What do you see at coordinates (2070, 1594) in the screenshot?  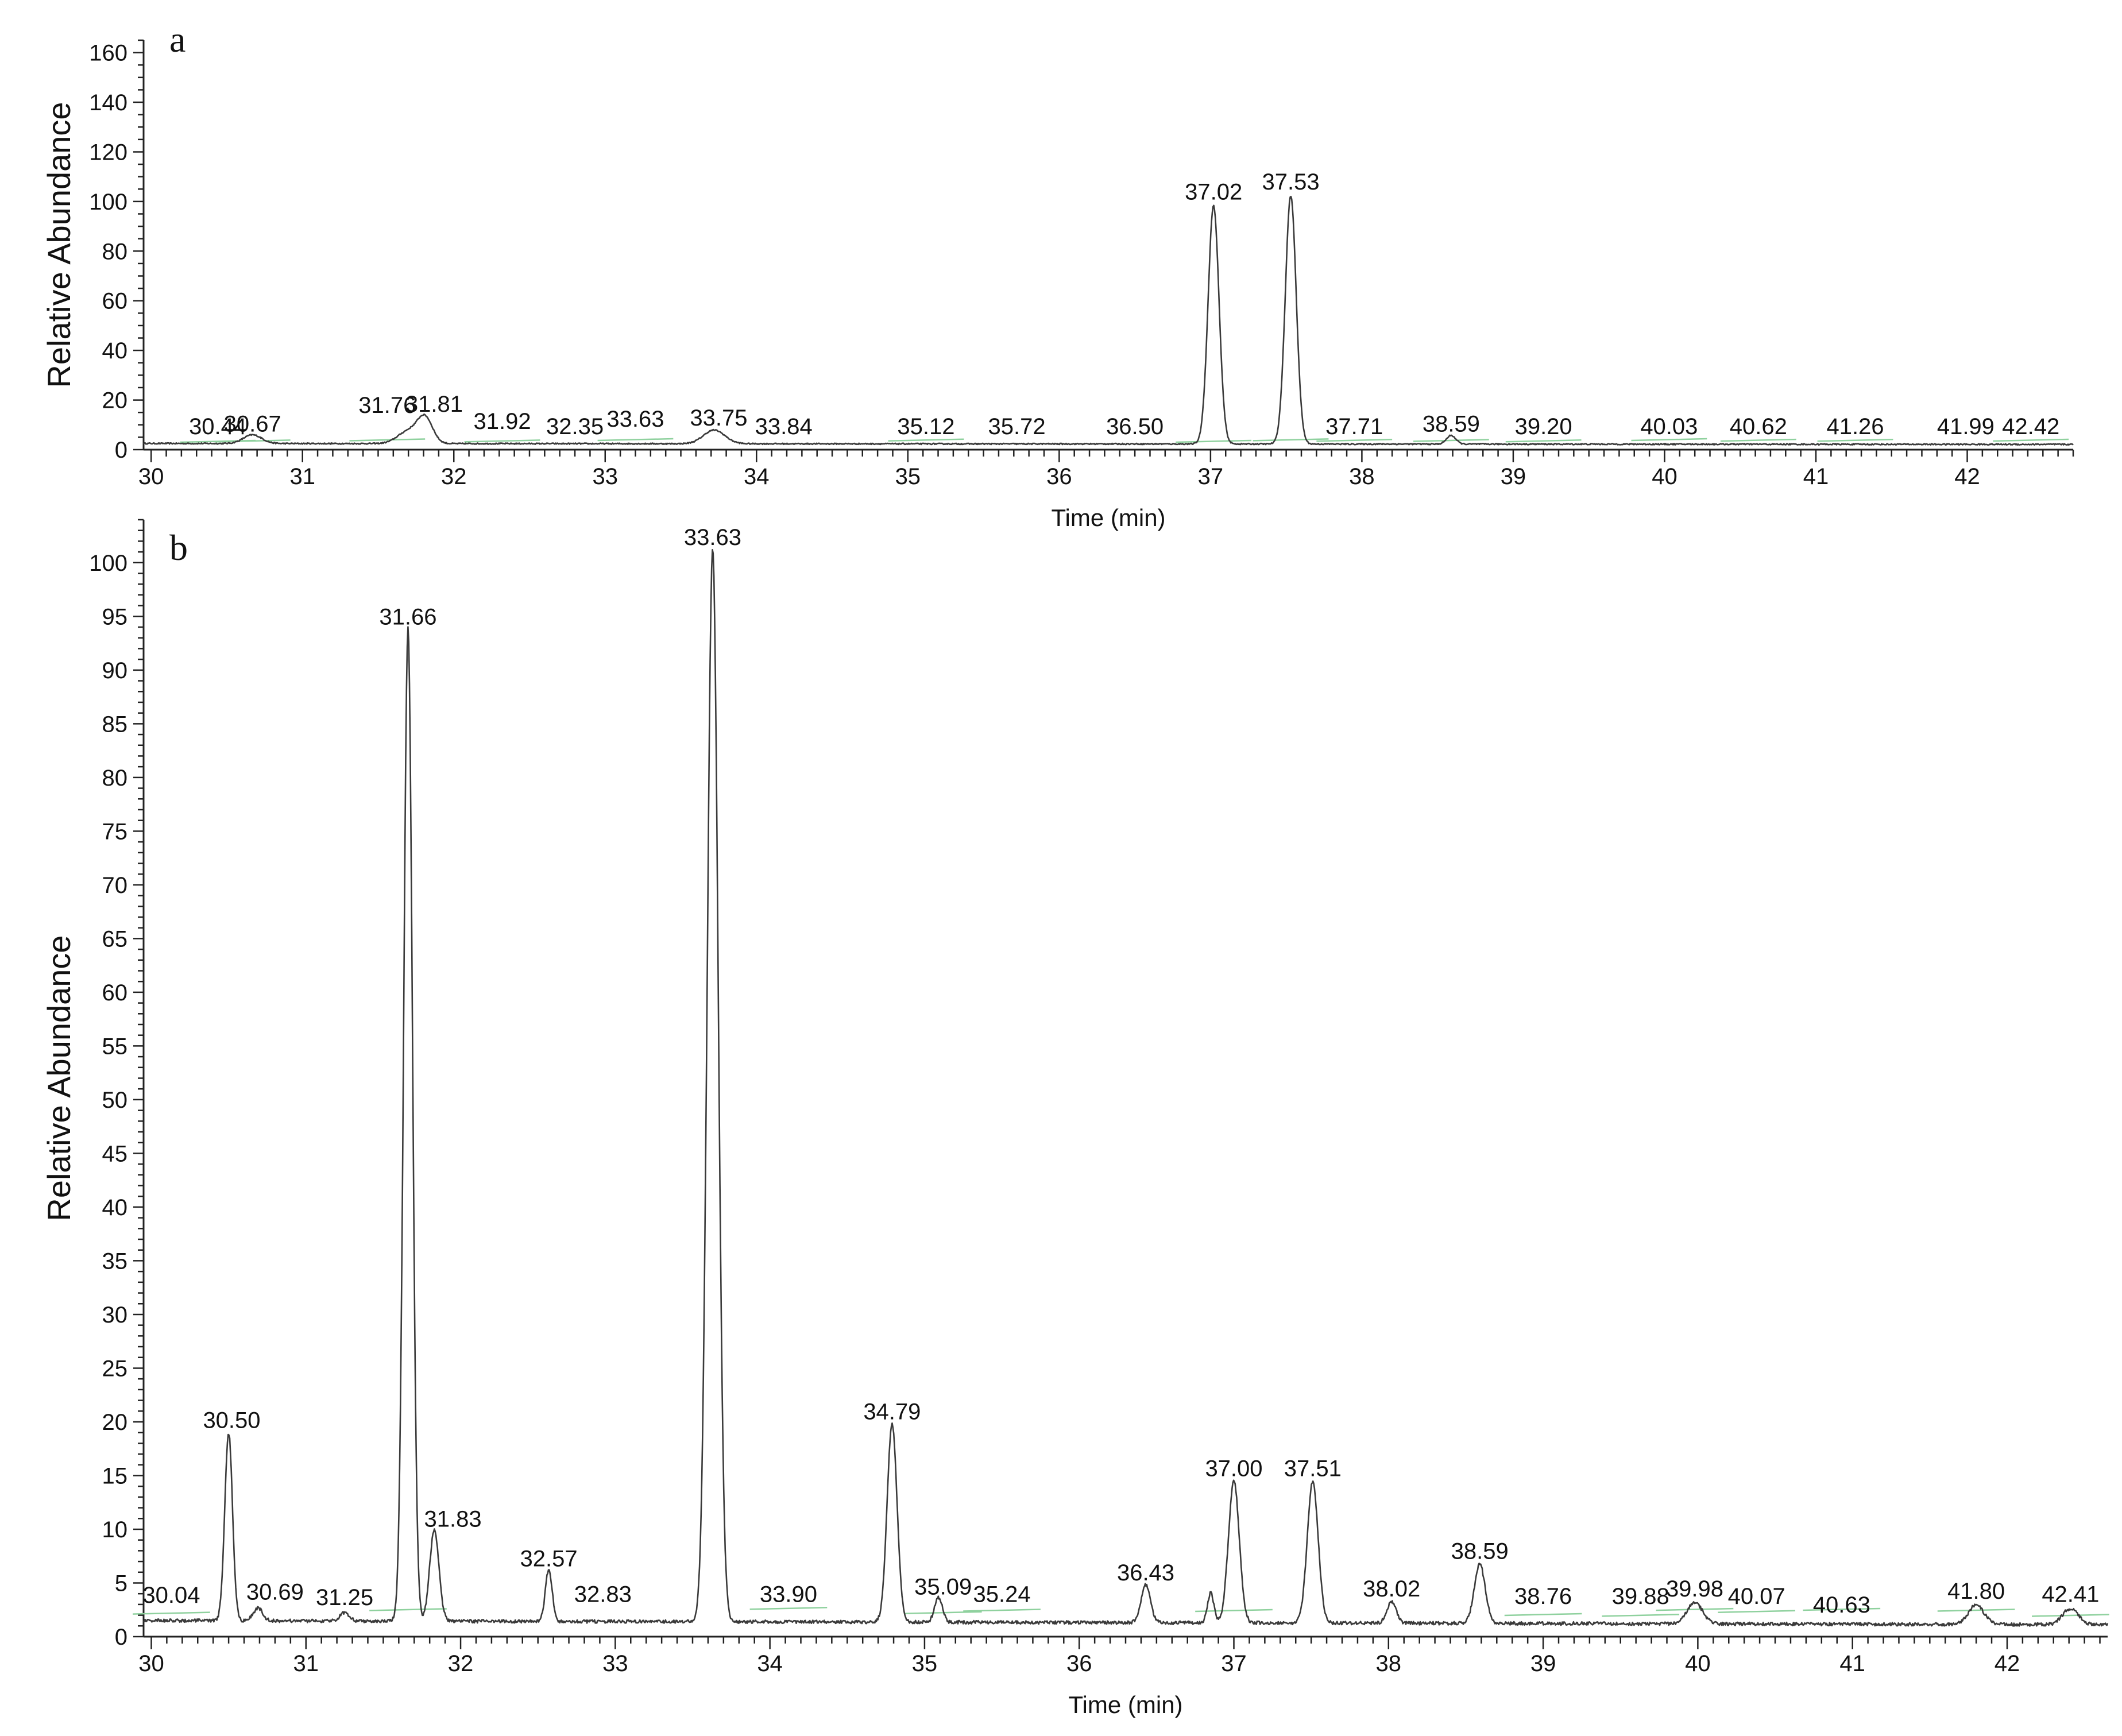 I see `peak-label: 42.41` at bounding box center [2070, 1594].